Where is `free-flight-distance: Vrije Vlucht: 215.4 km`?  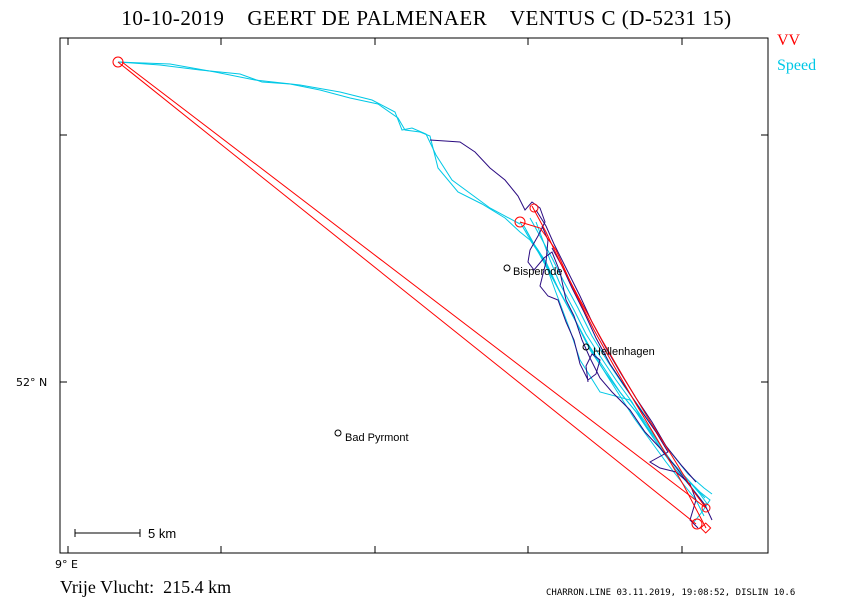 free-flight-distance: Vrije Vlucht: 215.4 km is located at coordinates (146, 587).